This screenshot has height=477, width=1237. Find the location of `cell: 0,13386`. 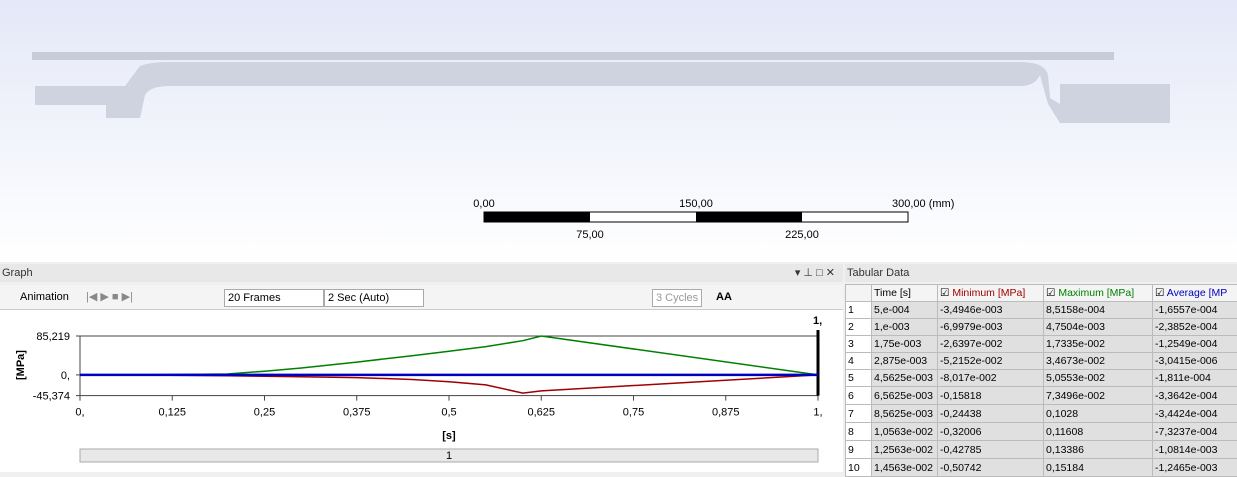

cell: 0,13386 is located at coordinates (1098, 450).